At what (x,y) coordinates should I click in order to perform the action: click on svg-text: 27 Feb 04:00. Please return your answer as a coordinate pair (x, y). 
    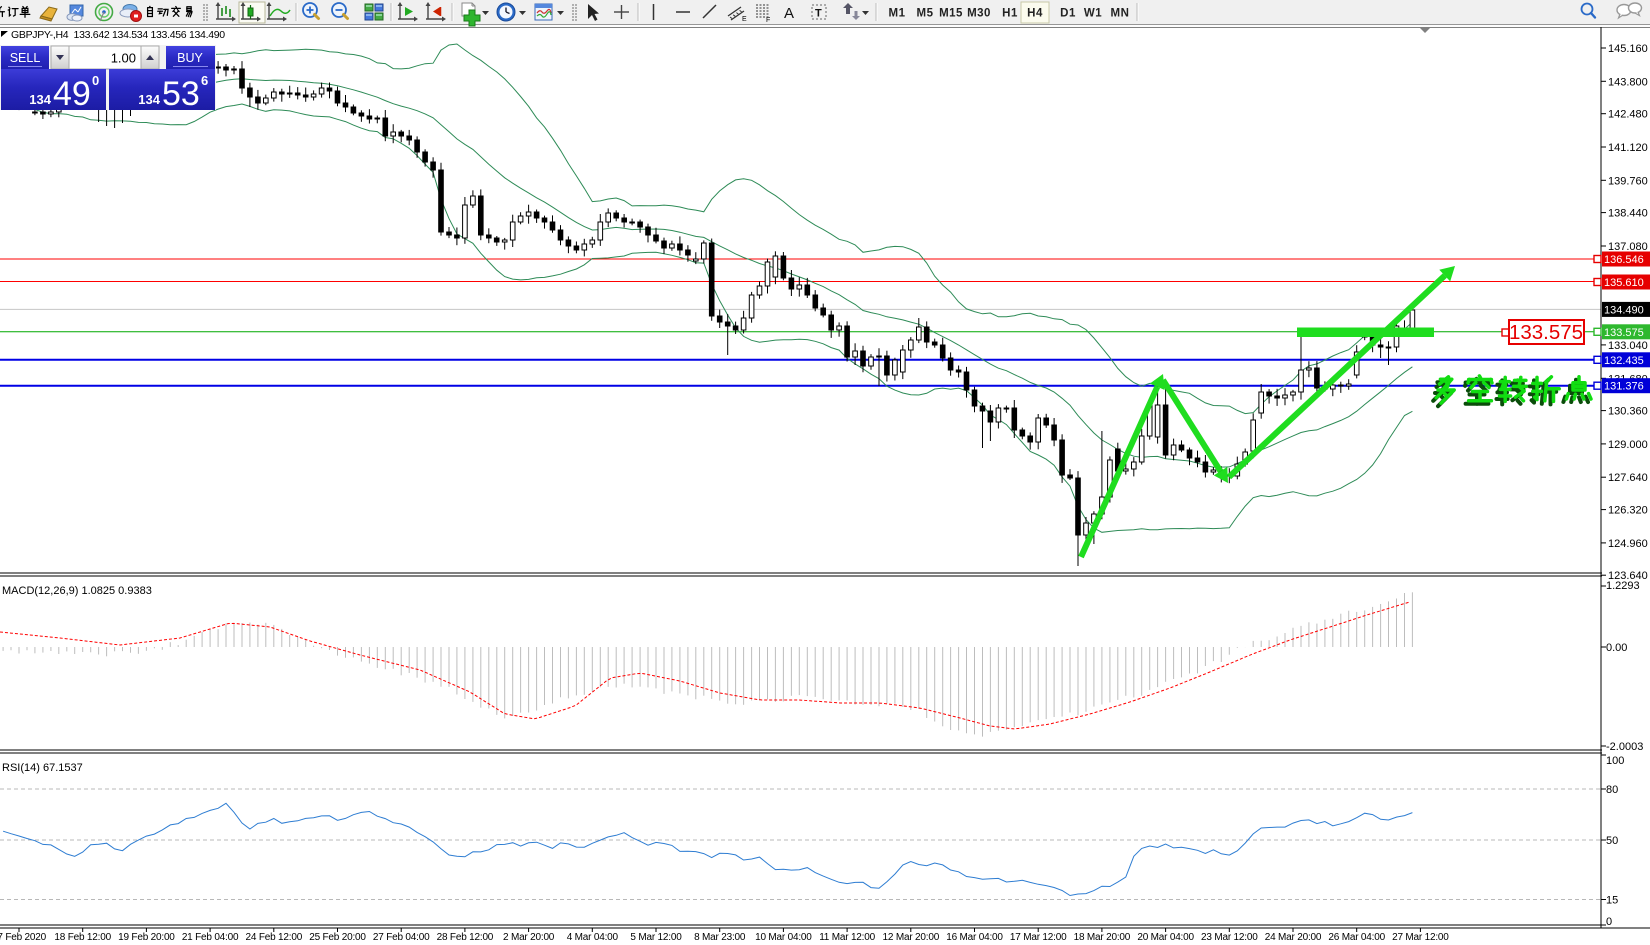
    Looking at the image, I should click on (401, 937).